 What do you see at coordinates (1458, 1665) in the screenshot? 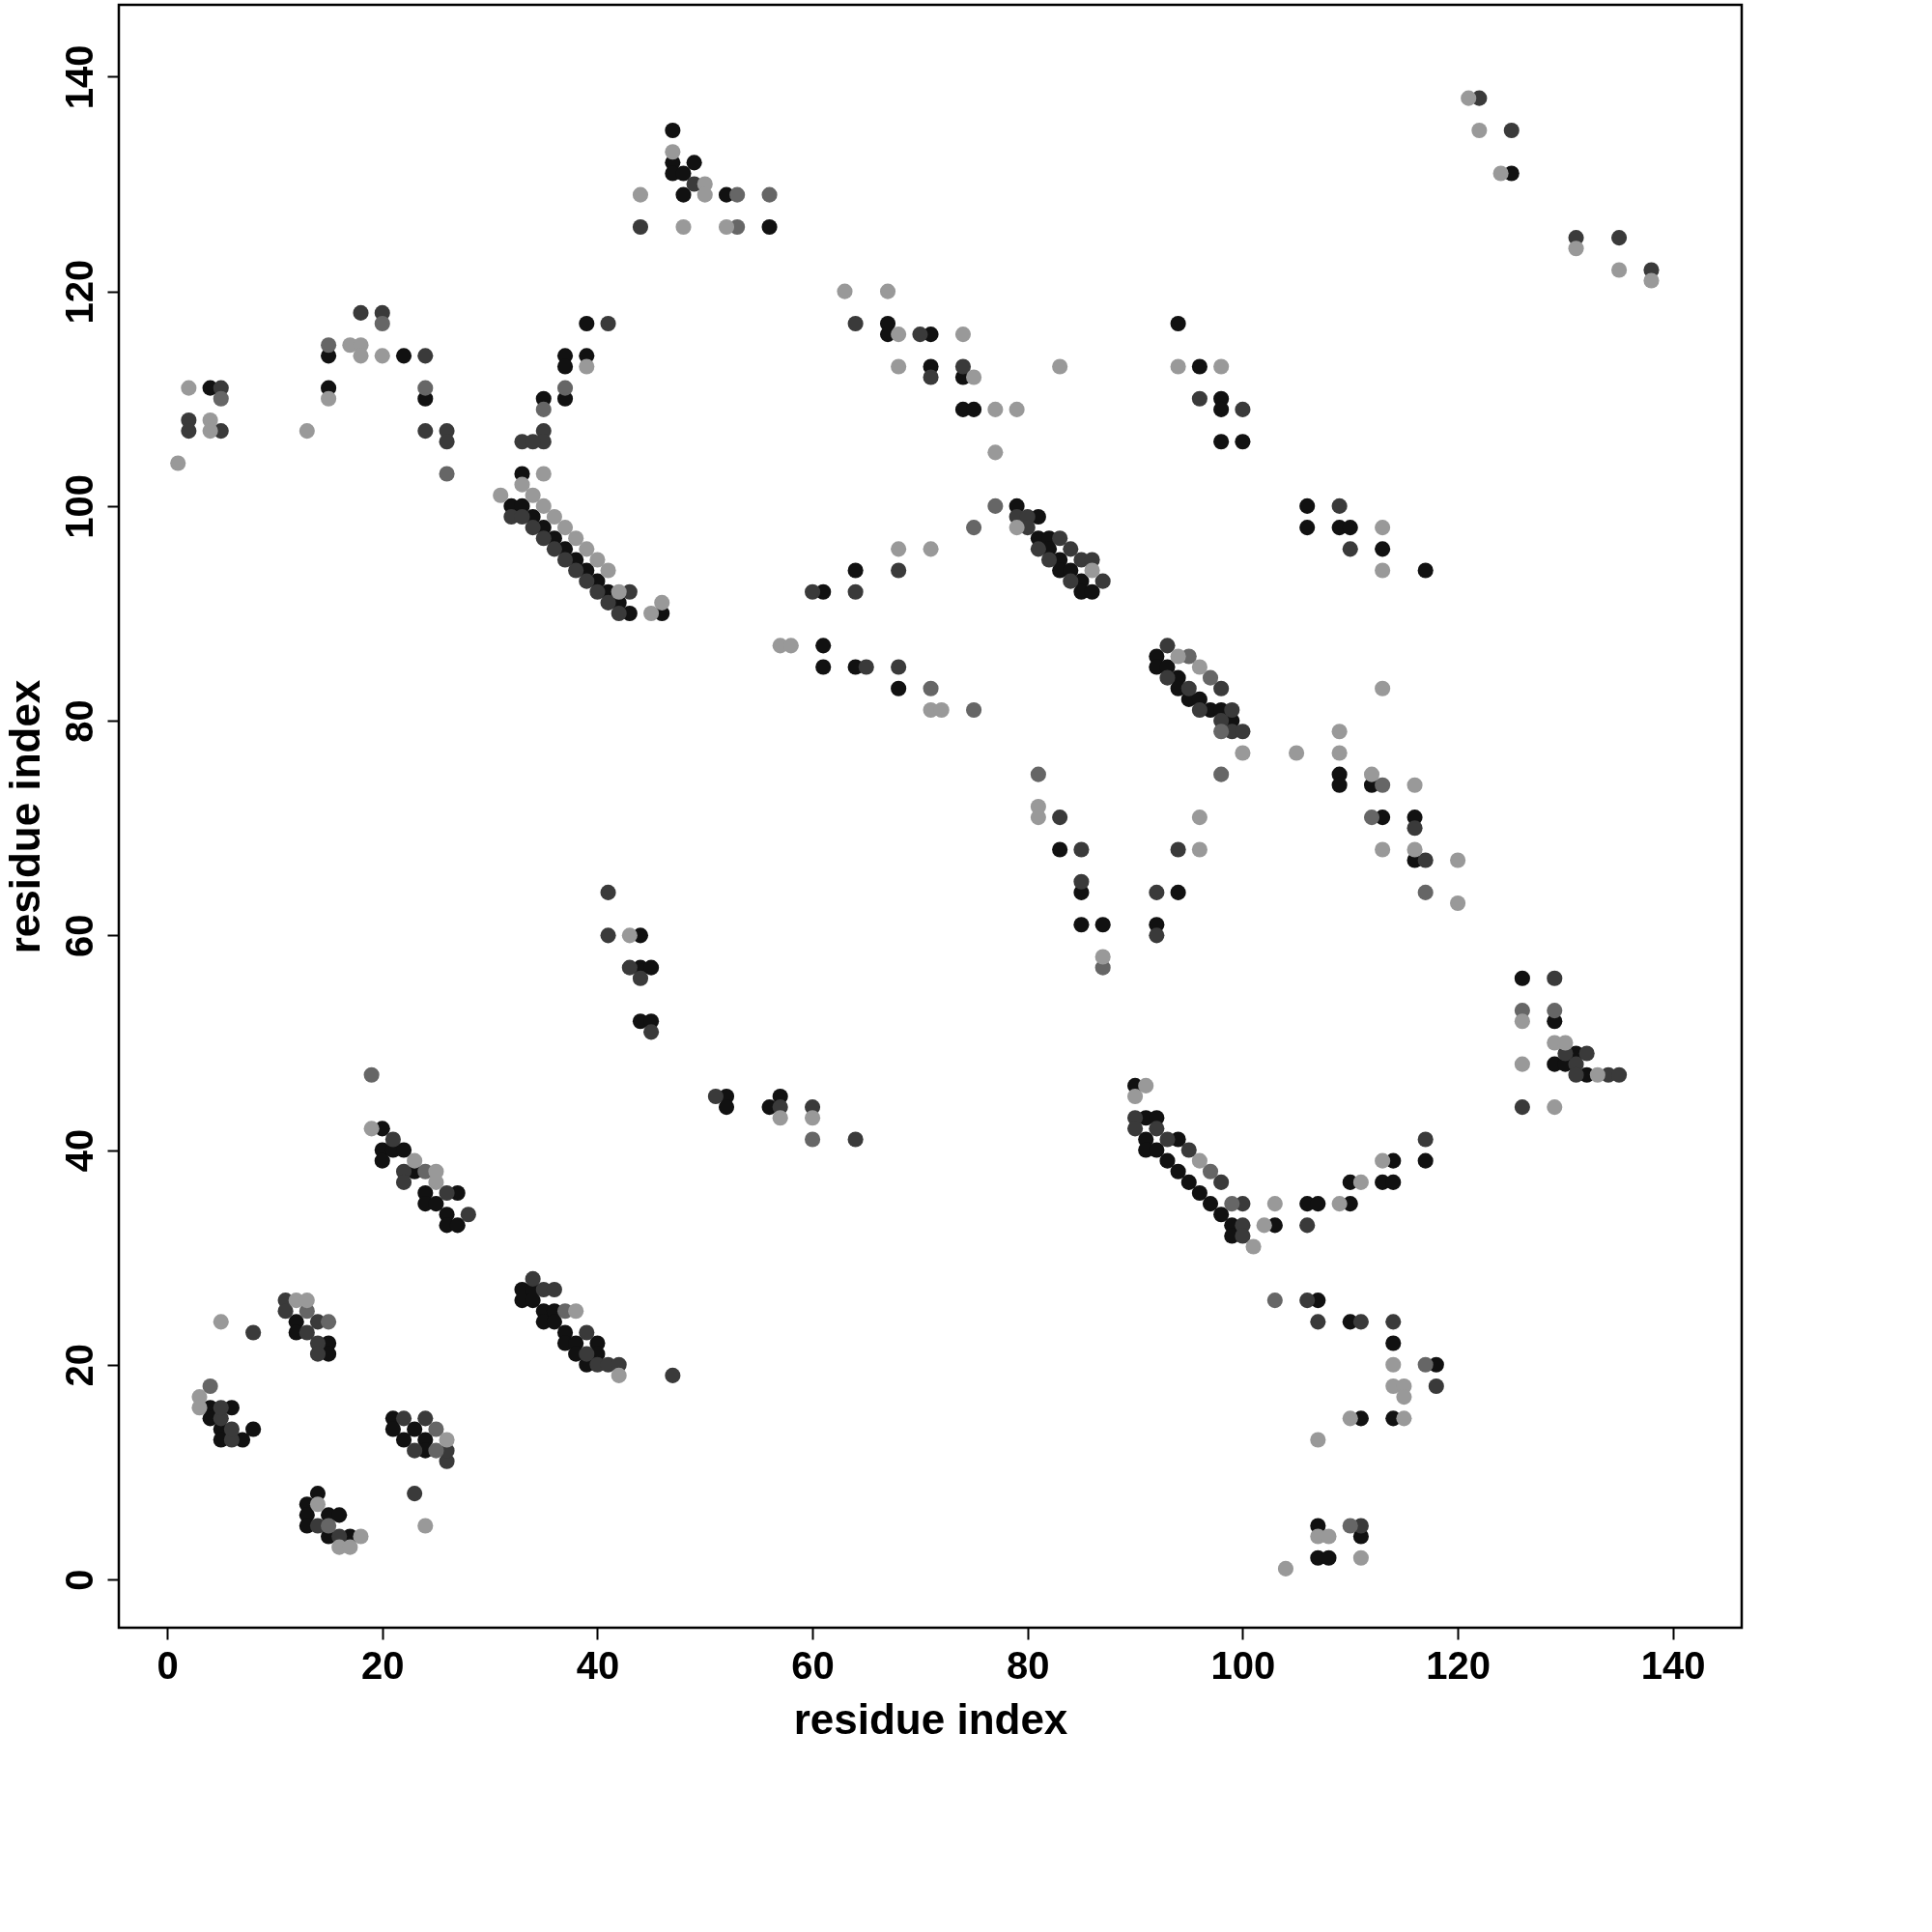
I see `x-tick-label: 120` at bounding box center [1458, 1665].